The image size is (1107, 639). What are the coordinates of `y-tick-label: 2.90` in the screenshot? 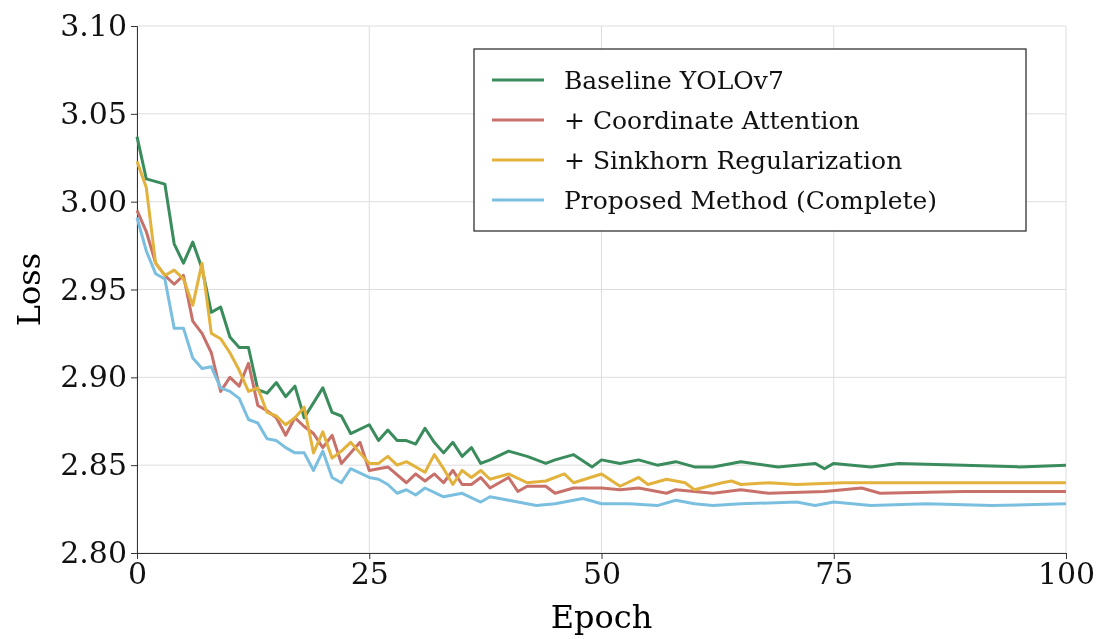 It's located at (93, 377).